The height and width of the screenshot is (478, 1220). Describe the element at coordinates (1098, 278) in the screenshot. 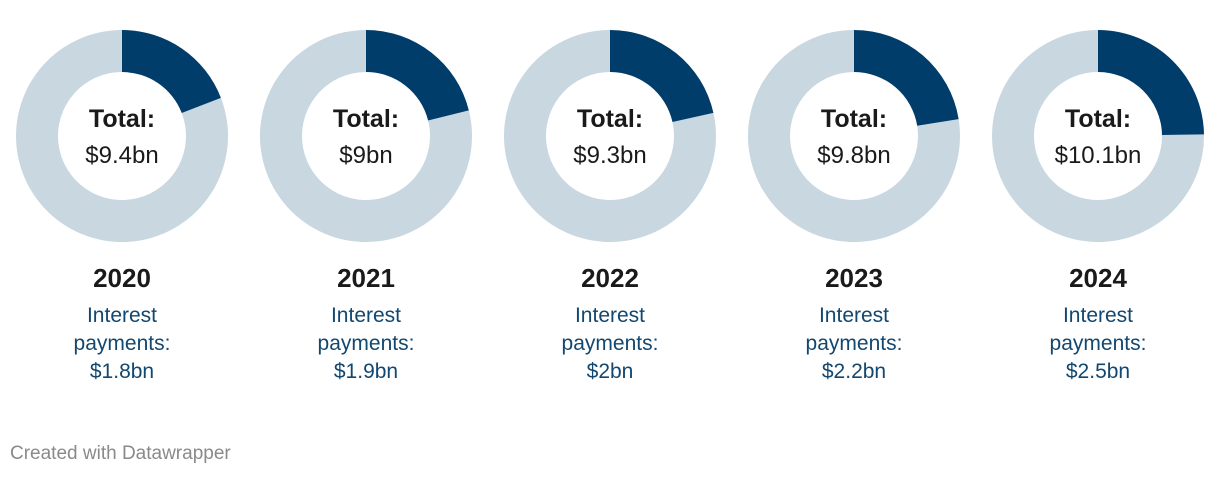

I see `year-label: 2024` at that location.